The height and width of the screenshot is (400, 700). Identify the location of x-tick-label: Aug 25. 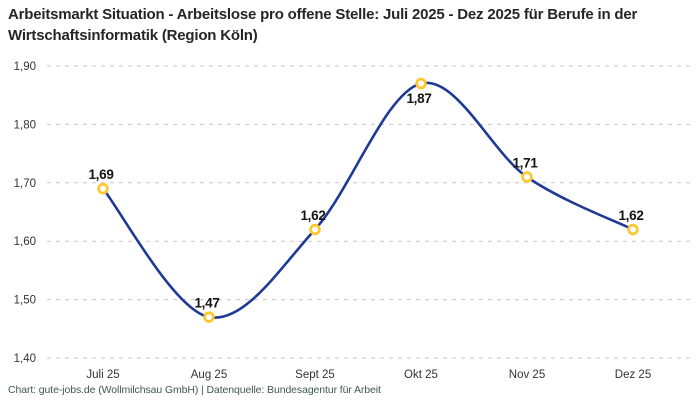
(209, 375).